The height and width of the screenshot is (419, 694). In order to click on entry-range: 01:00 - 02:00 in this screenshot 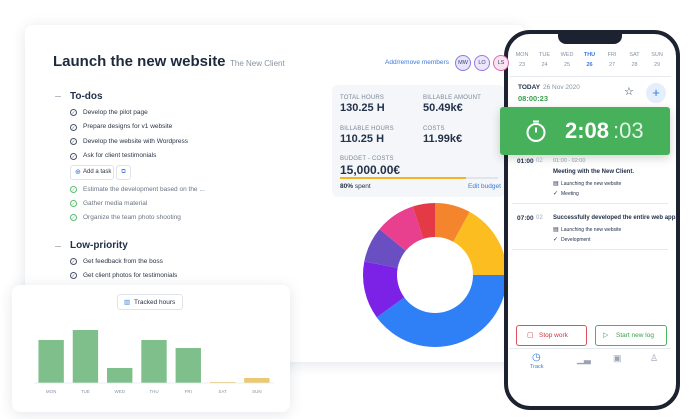, I will do `click(569, 161)`.